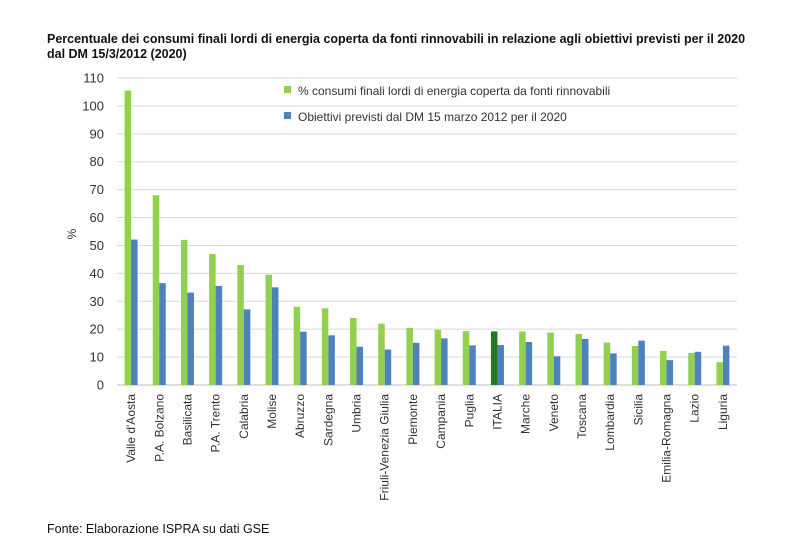 The width and height of the screenshot is (797, 556). What do you see at coordinates (216, 423) in the screenshot?
I see `x-tick-label: P.A. Trento` at bounding box center [216, 423].